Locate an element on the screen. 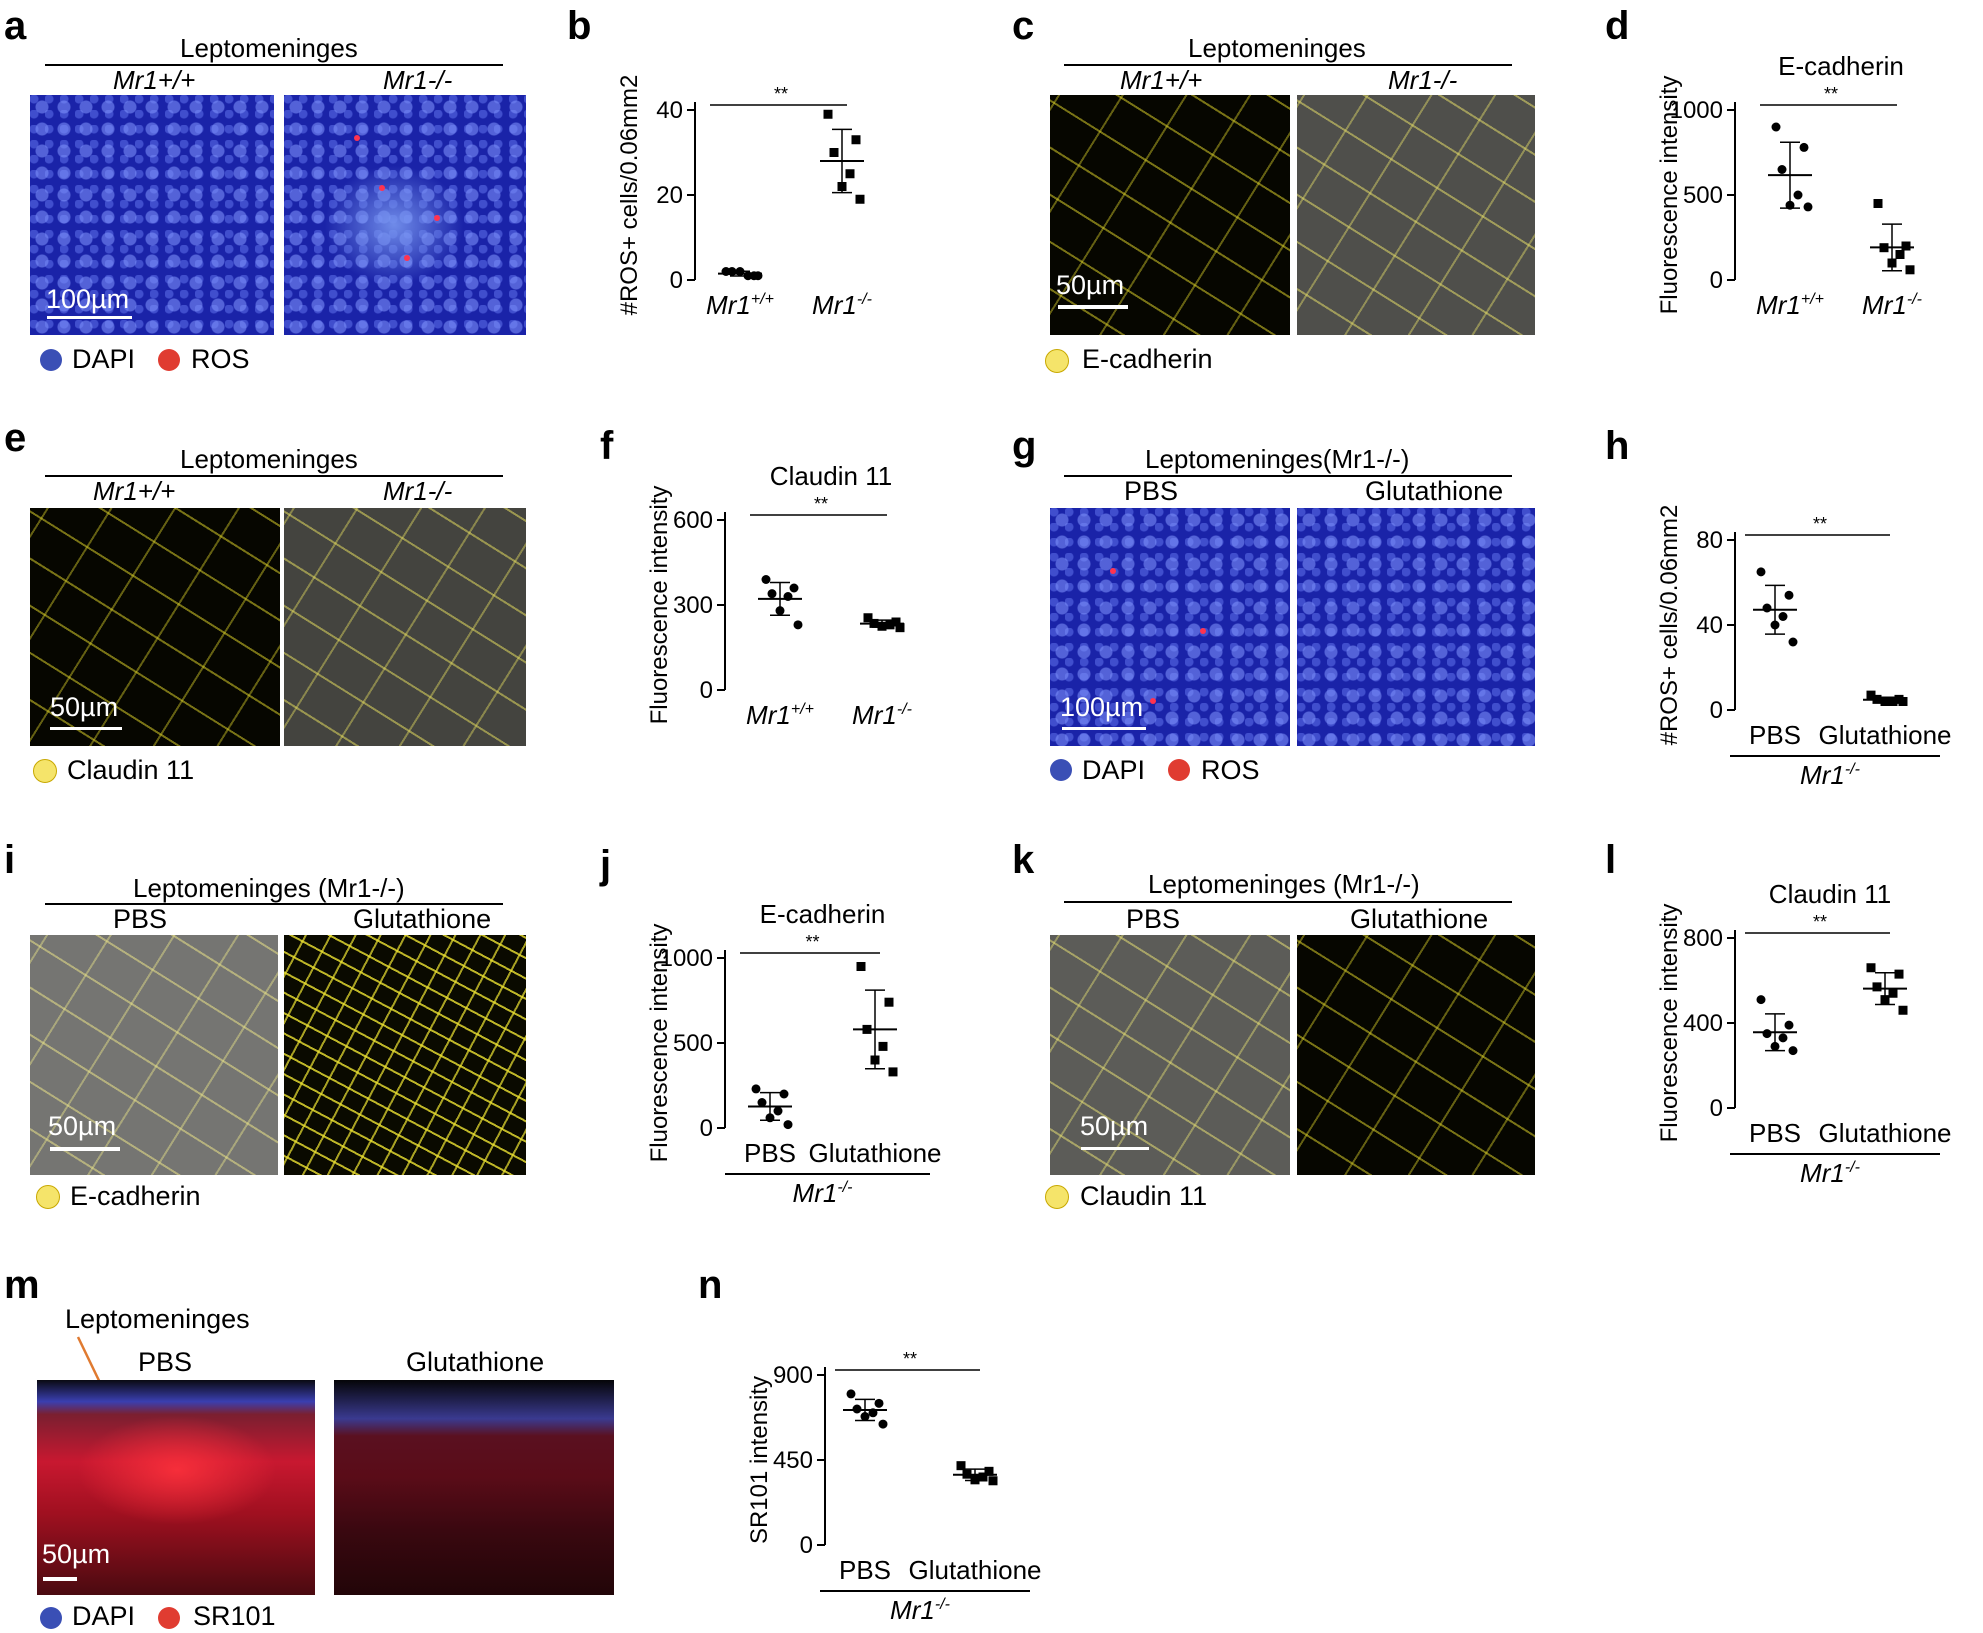 This screenshot has width=1983, height=1633. panel-letter-d: d is located at coordinates (1617, 26).